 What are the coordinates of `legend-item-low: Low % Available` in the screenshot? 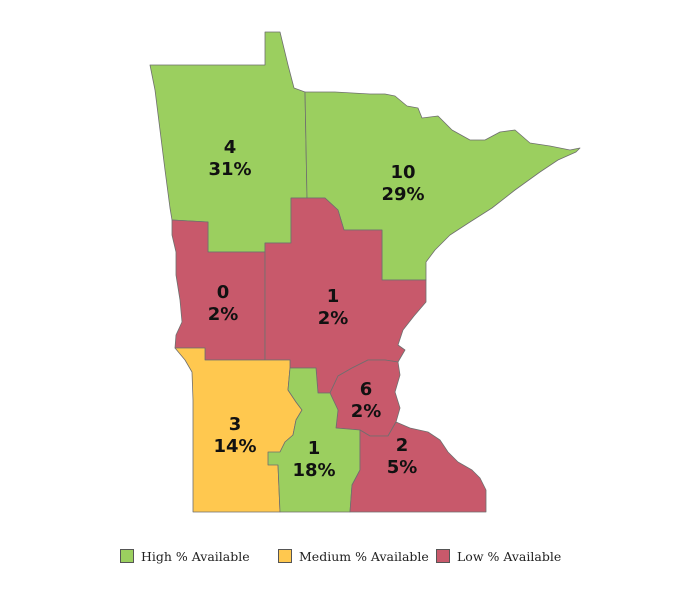 It's located at (498, 556).